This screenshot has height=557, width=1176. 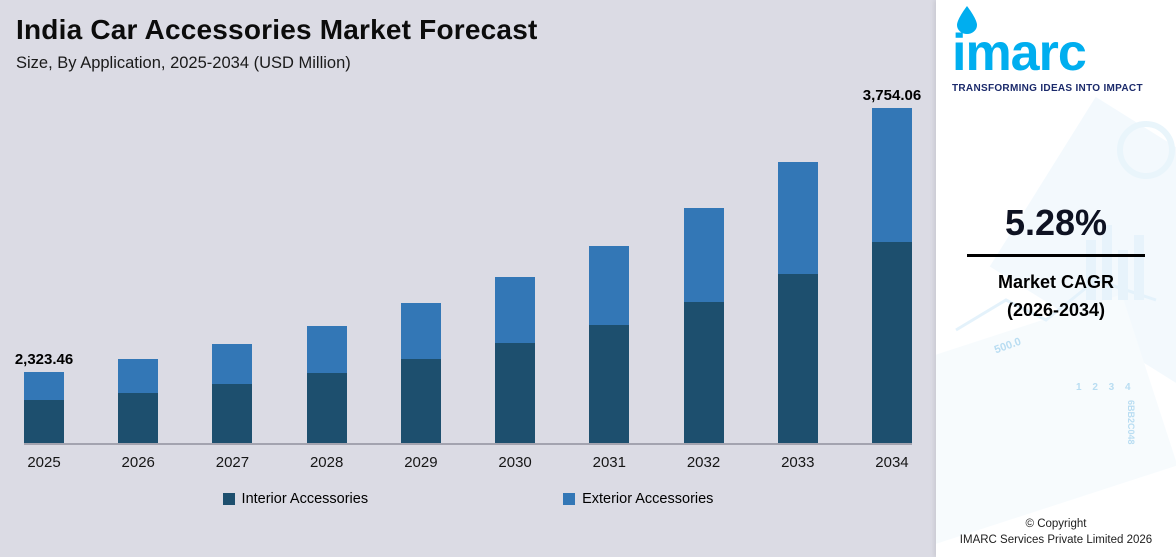 I want to click on x-axis-label-2025: 2025, so click(x=44, y=462).